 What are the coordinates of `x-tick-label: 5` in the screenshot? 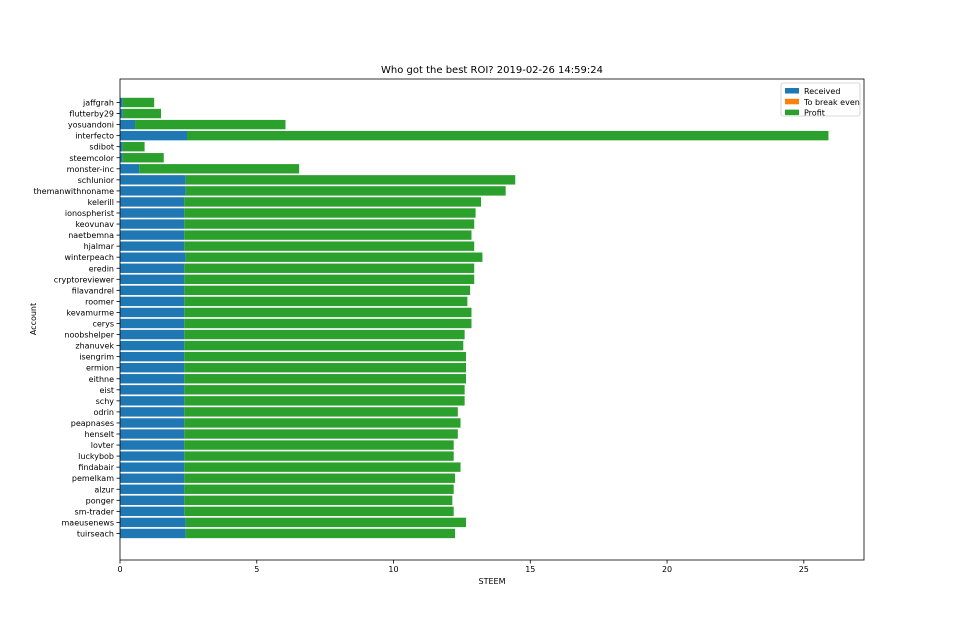 It's located at (256, 569).